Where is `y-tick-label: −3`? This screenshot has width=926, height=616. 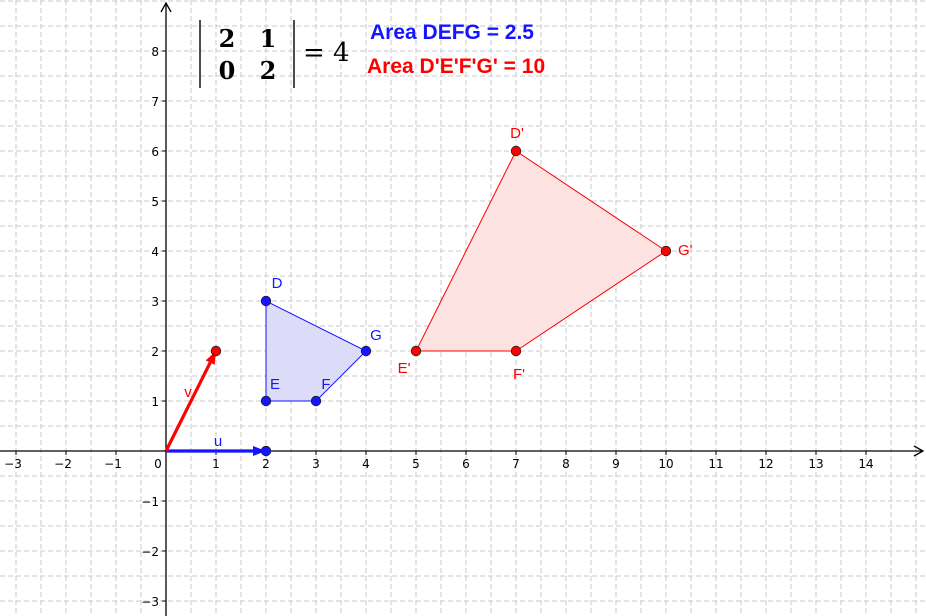 y-tick-label: −3 is located at coordinates (150, 602).